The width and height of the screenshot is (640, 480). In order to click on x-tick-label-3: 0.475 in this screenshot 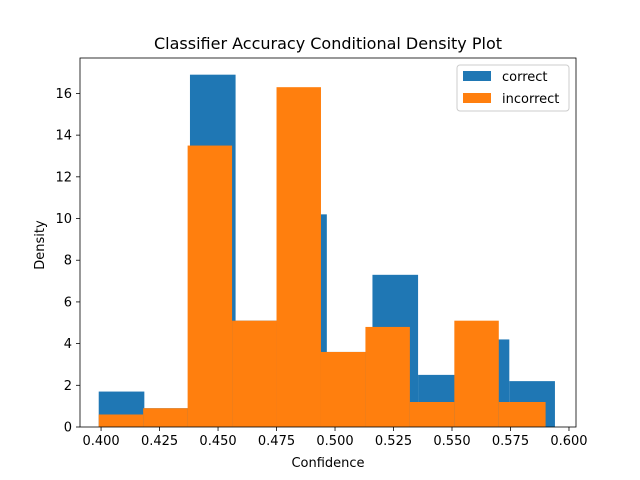, I will do `click(276, 441)`.